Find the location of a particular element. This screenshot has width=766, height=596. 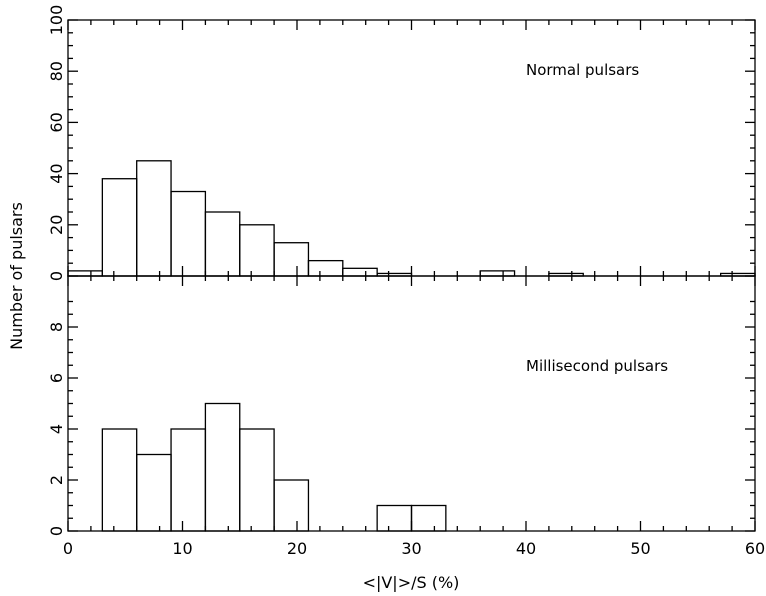

normal-y-tick-label: 0 is located at coordinates (56, 276).